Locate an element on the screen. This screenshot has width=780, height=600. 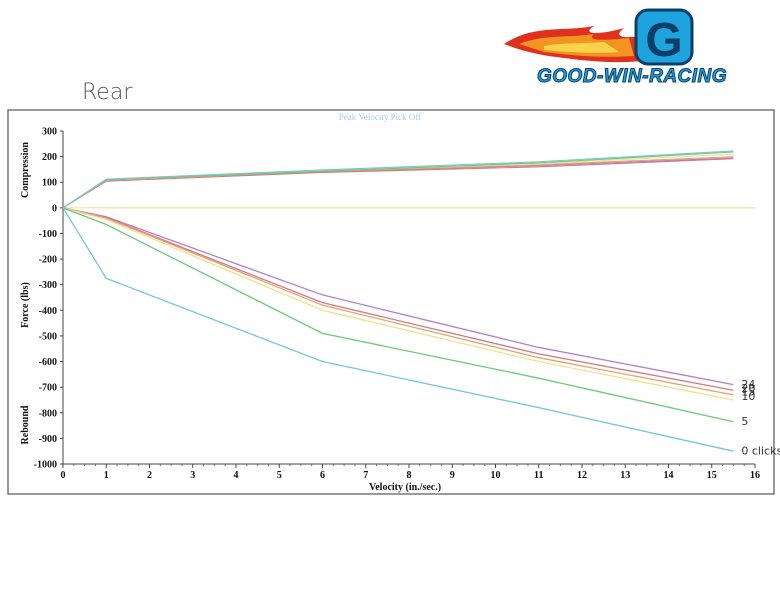
y-tick-label: 0 is located at coordinates (54, 208).